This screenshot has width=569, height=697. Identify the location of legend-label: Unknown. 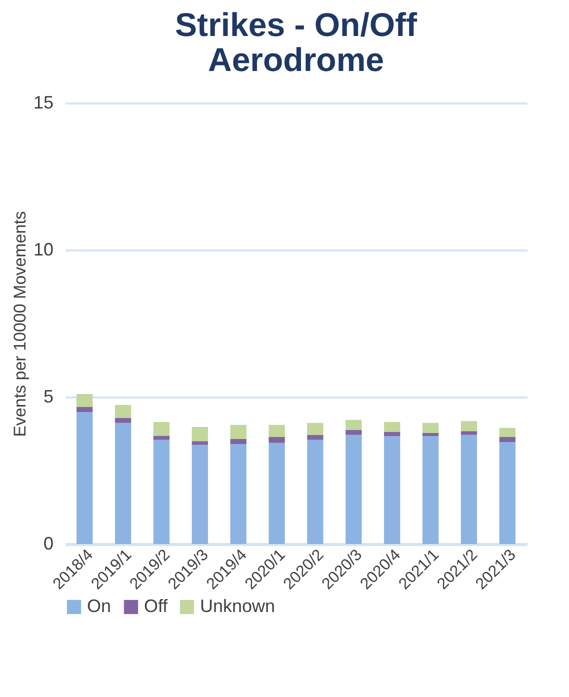
(238, 606).